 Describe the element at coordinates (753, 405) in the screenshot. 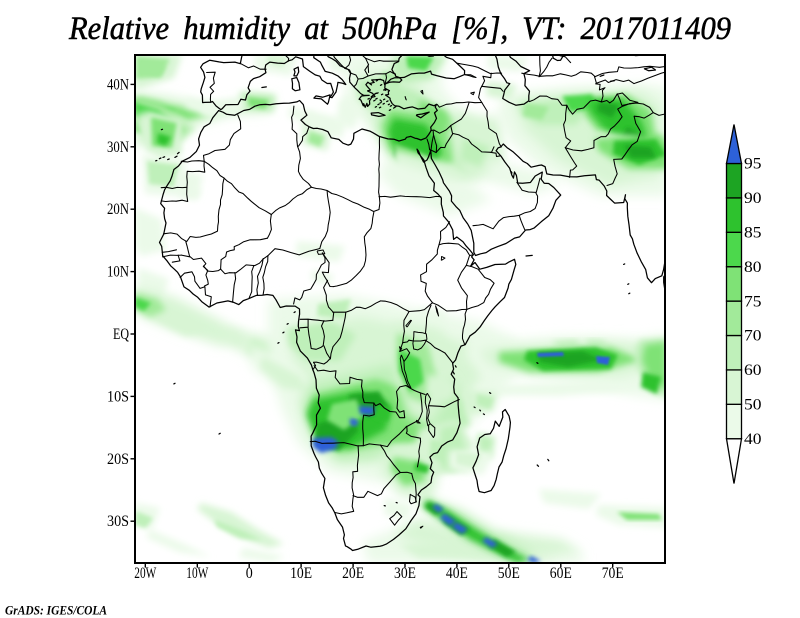

I see `svg-text: 50` at that location.